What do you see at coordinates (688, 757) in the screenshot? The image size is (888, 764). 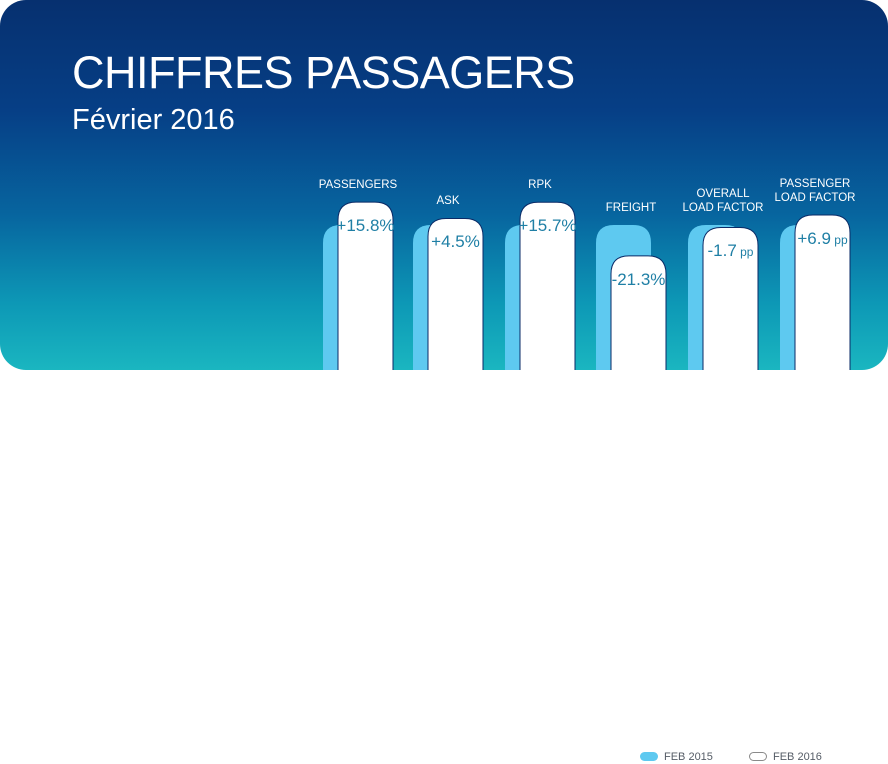 I see `legend-label-feb-2015: FEB 2015` at bounding box center [688, 757].